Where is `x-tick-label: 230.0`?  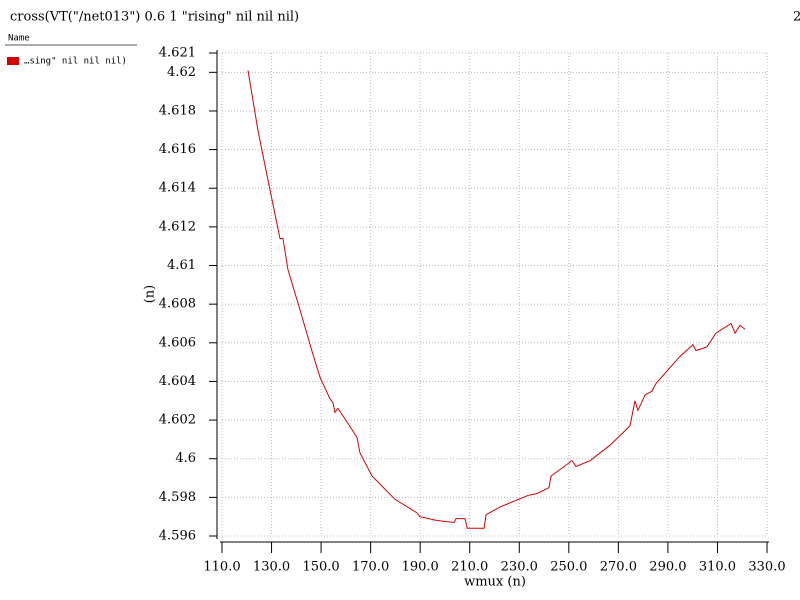
x-tick-label: 230.0 is located at coordinates (519, 567).